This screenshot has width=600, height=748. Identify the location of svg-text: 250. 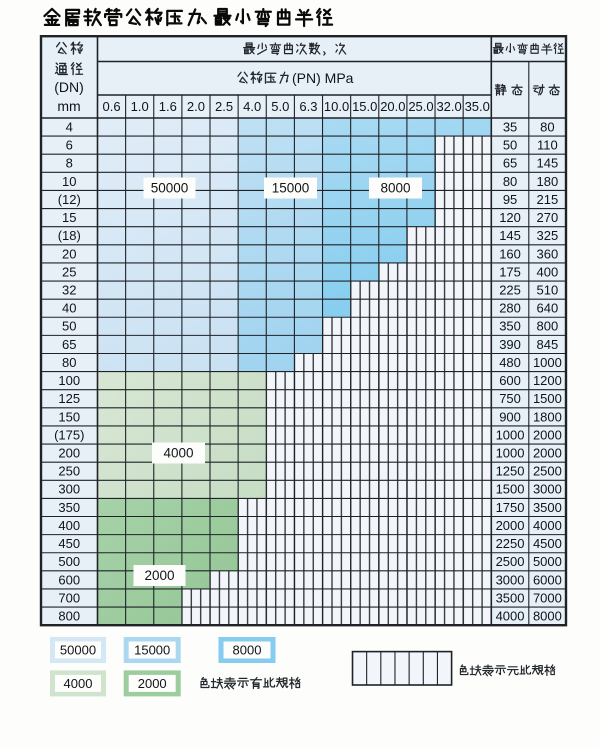
(69, 471).